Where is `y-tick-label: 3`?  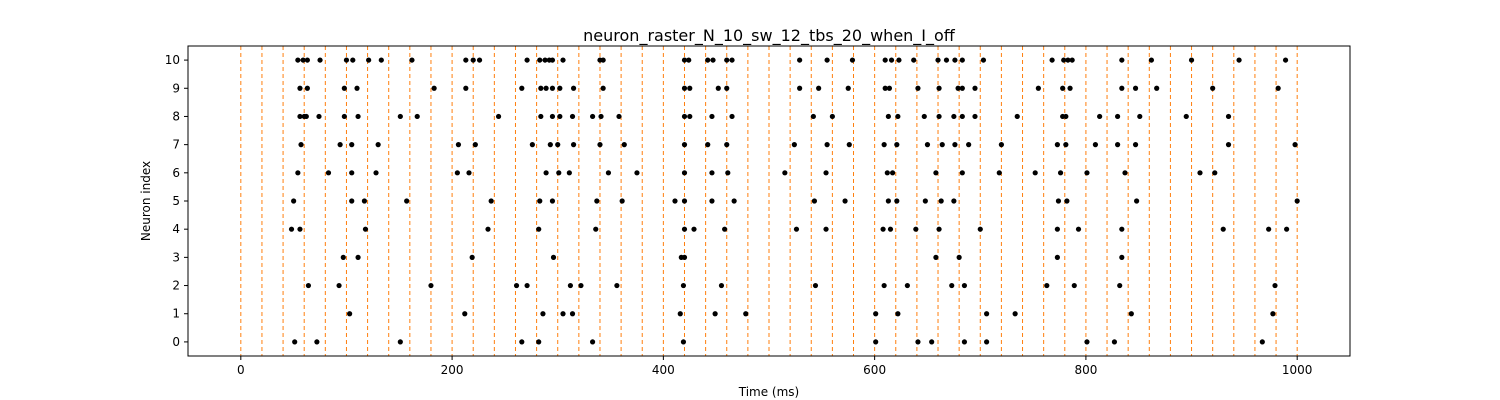
y-tick-label: 3 is located at coordinates (176, 257).